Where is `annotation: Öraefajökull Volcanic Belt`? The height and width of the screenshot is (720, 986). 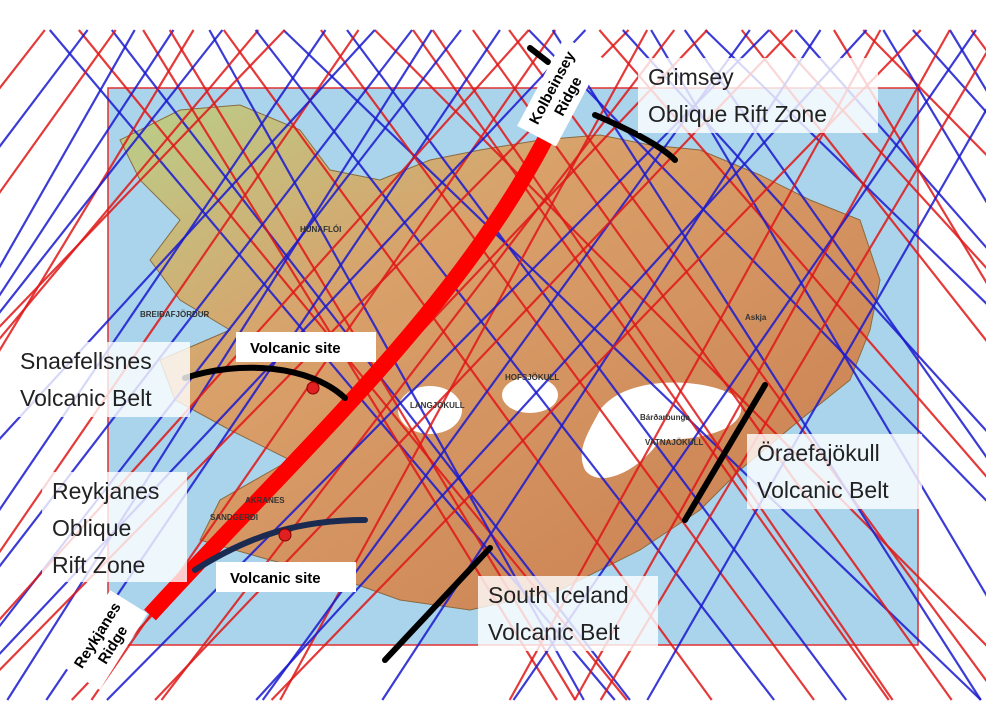 annotation: Öraefajökull Volcanic Belt is located at coordinates (834, 471).